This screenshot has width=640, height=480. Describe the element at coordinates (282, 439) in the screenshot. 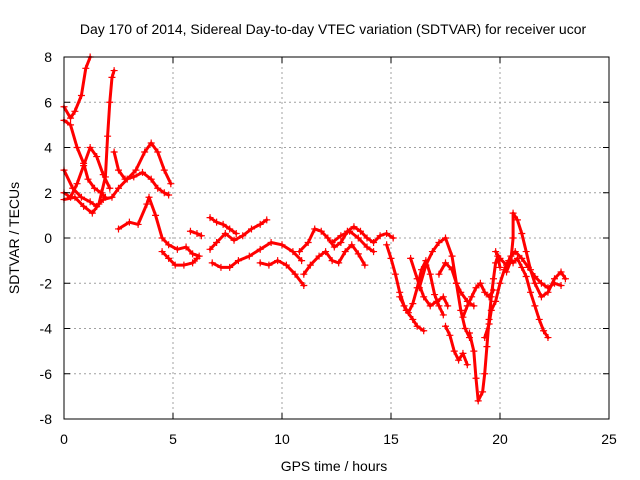

I see `x-tick-label: 10` at that location.